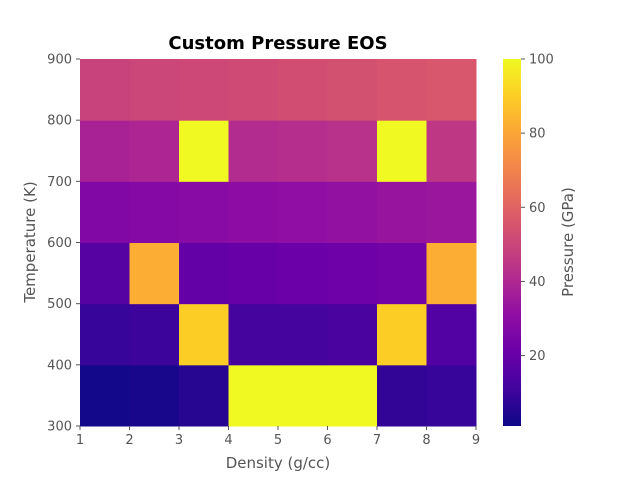 The image size is (640, 480). I want to click on y-tick-label: 700, so click(59, 182).